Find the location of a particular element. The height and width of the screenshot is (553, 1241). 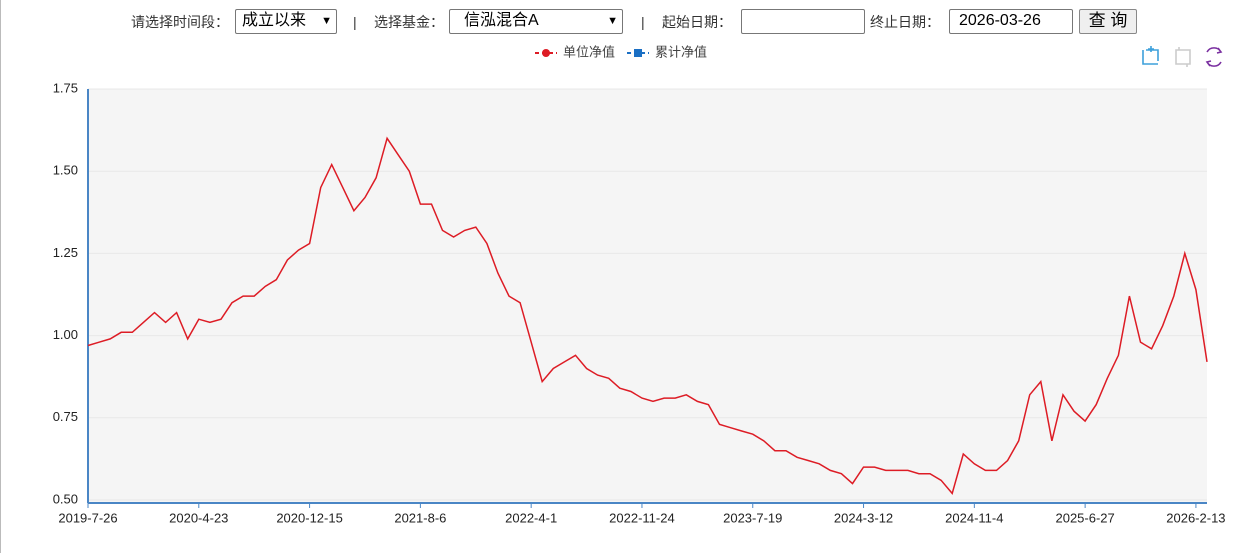

zoom-reset-icon is located at coordinates (1183, 57).